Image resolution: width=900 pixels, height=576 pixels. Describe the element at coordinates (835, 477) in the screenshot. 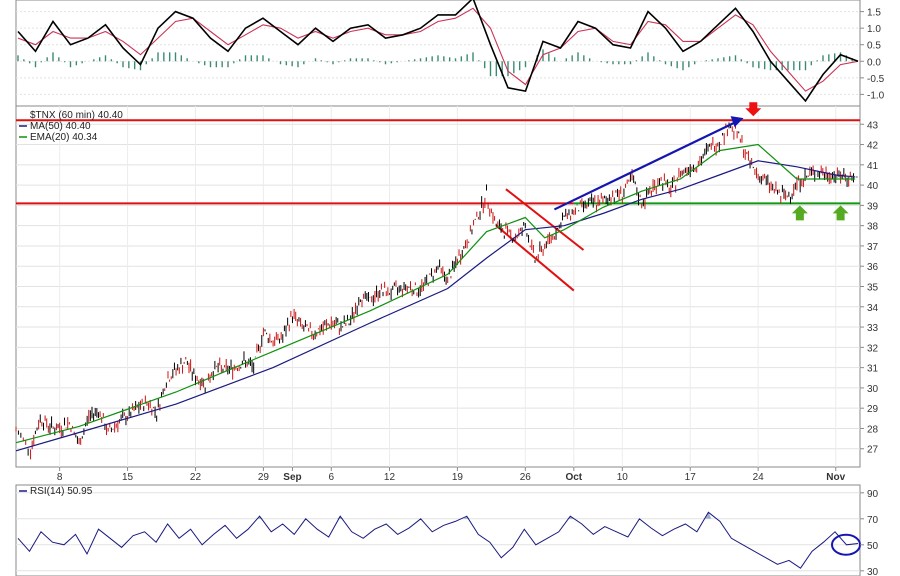

I see `x-tick-label: Nov` at that location.